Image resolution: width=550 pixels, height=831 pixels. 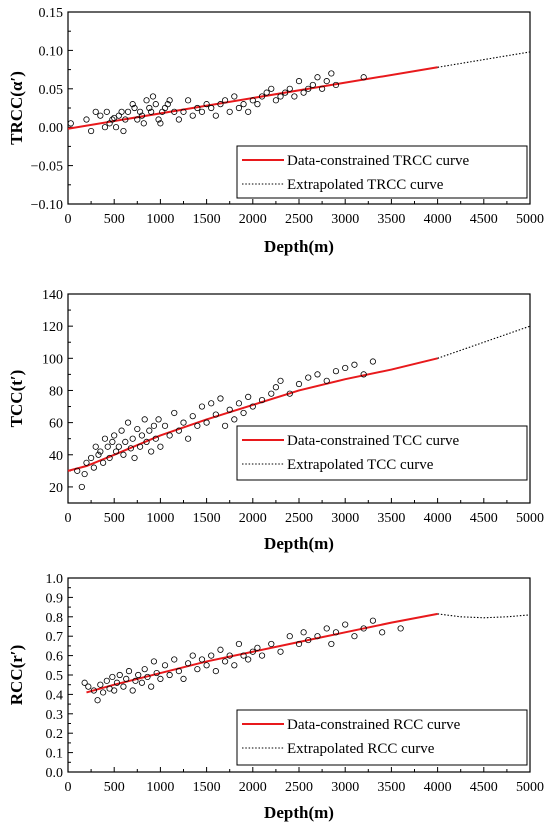 What do you see at coordinates (47, 205) in the screenshot?
I see `y-tick-label: −0.10` at bounding box center [47, 205].